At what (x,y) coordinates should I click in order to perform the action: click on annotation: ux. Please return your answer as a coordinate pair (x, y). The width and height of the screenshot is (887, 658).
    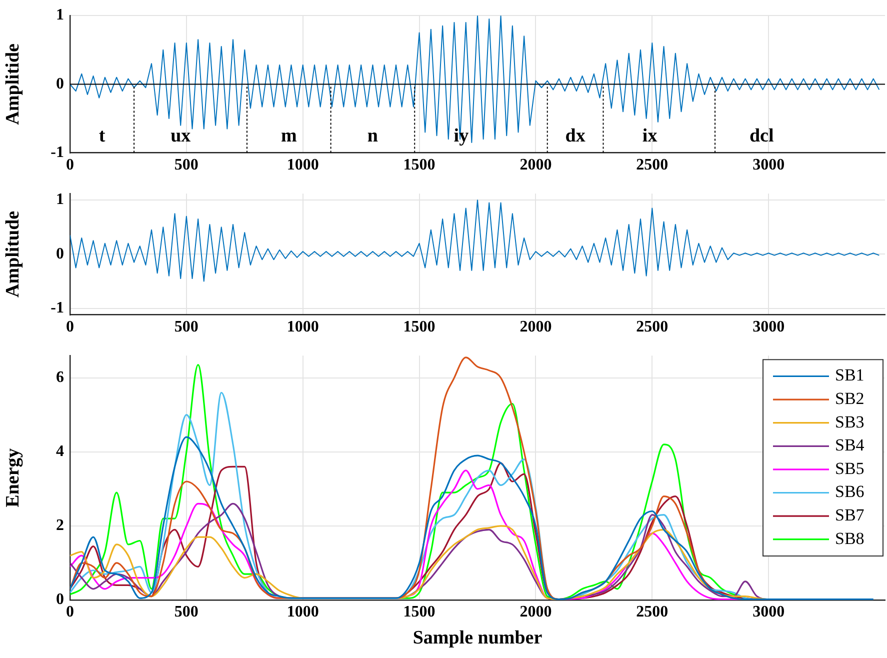
    Looking at the image, I should click on (181, 136).